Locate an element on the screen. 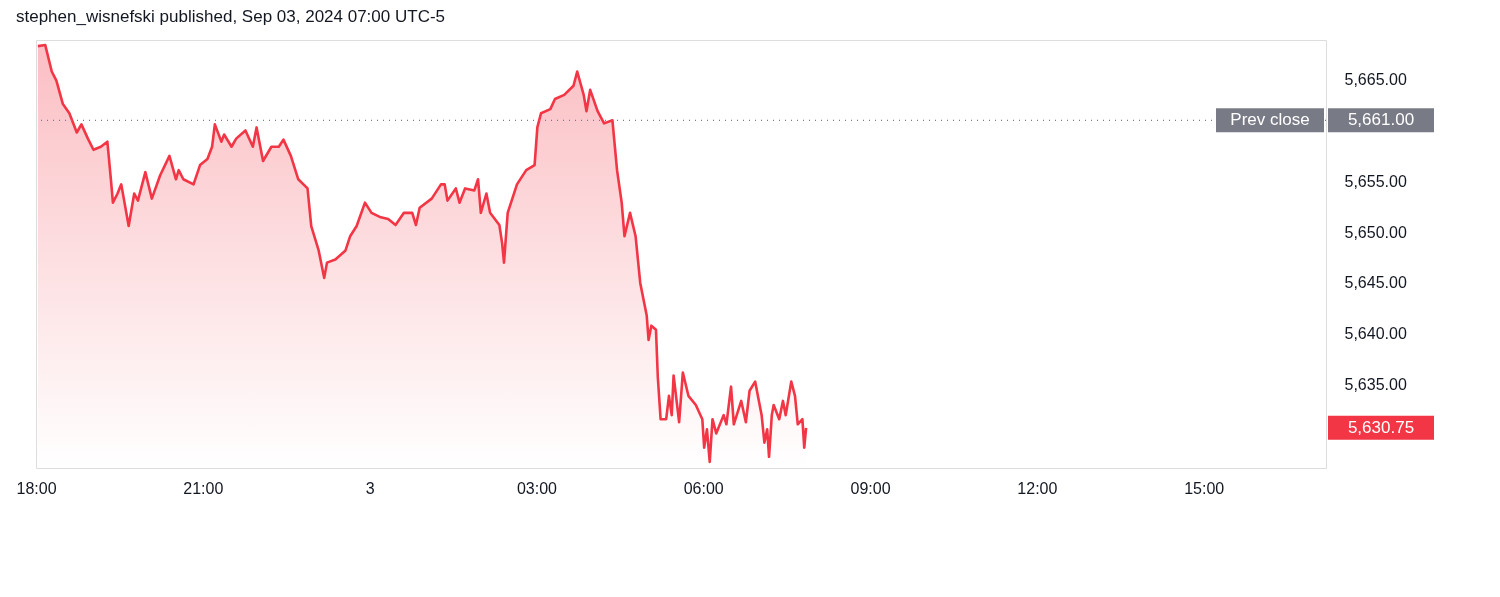 This screenshot has height=597, width=1500. x-tick-label: 09:00 is located at coordinates (870, 488).